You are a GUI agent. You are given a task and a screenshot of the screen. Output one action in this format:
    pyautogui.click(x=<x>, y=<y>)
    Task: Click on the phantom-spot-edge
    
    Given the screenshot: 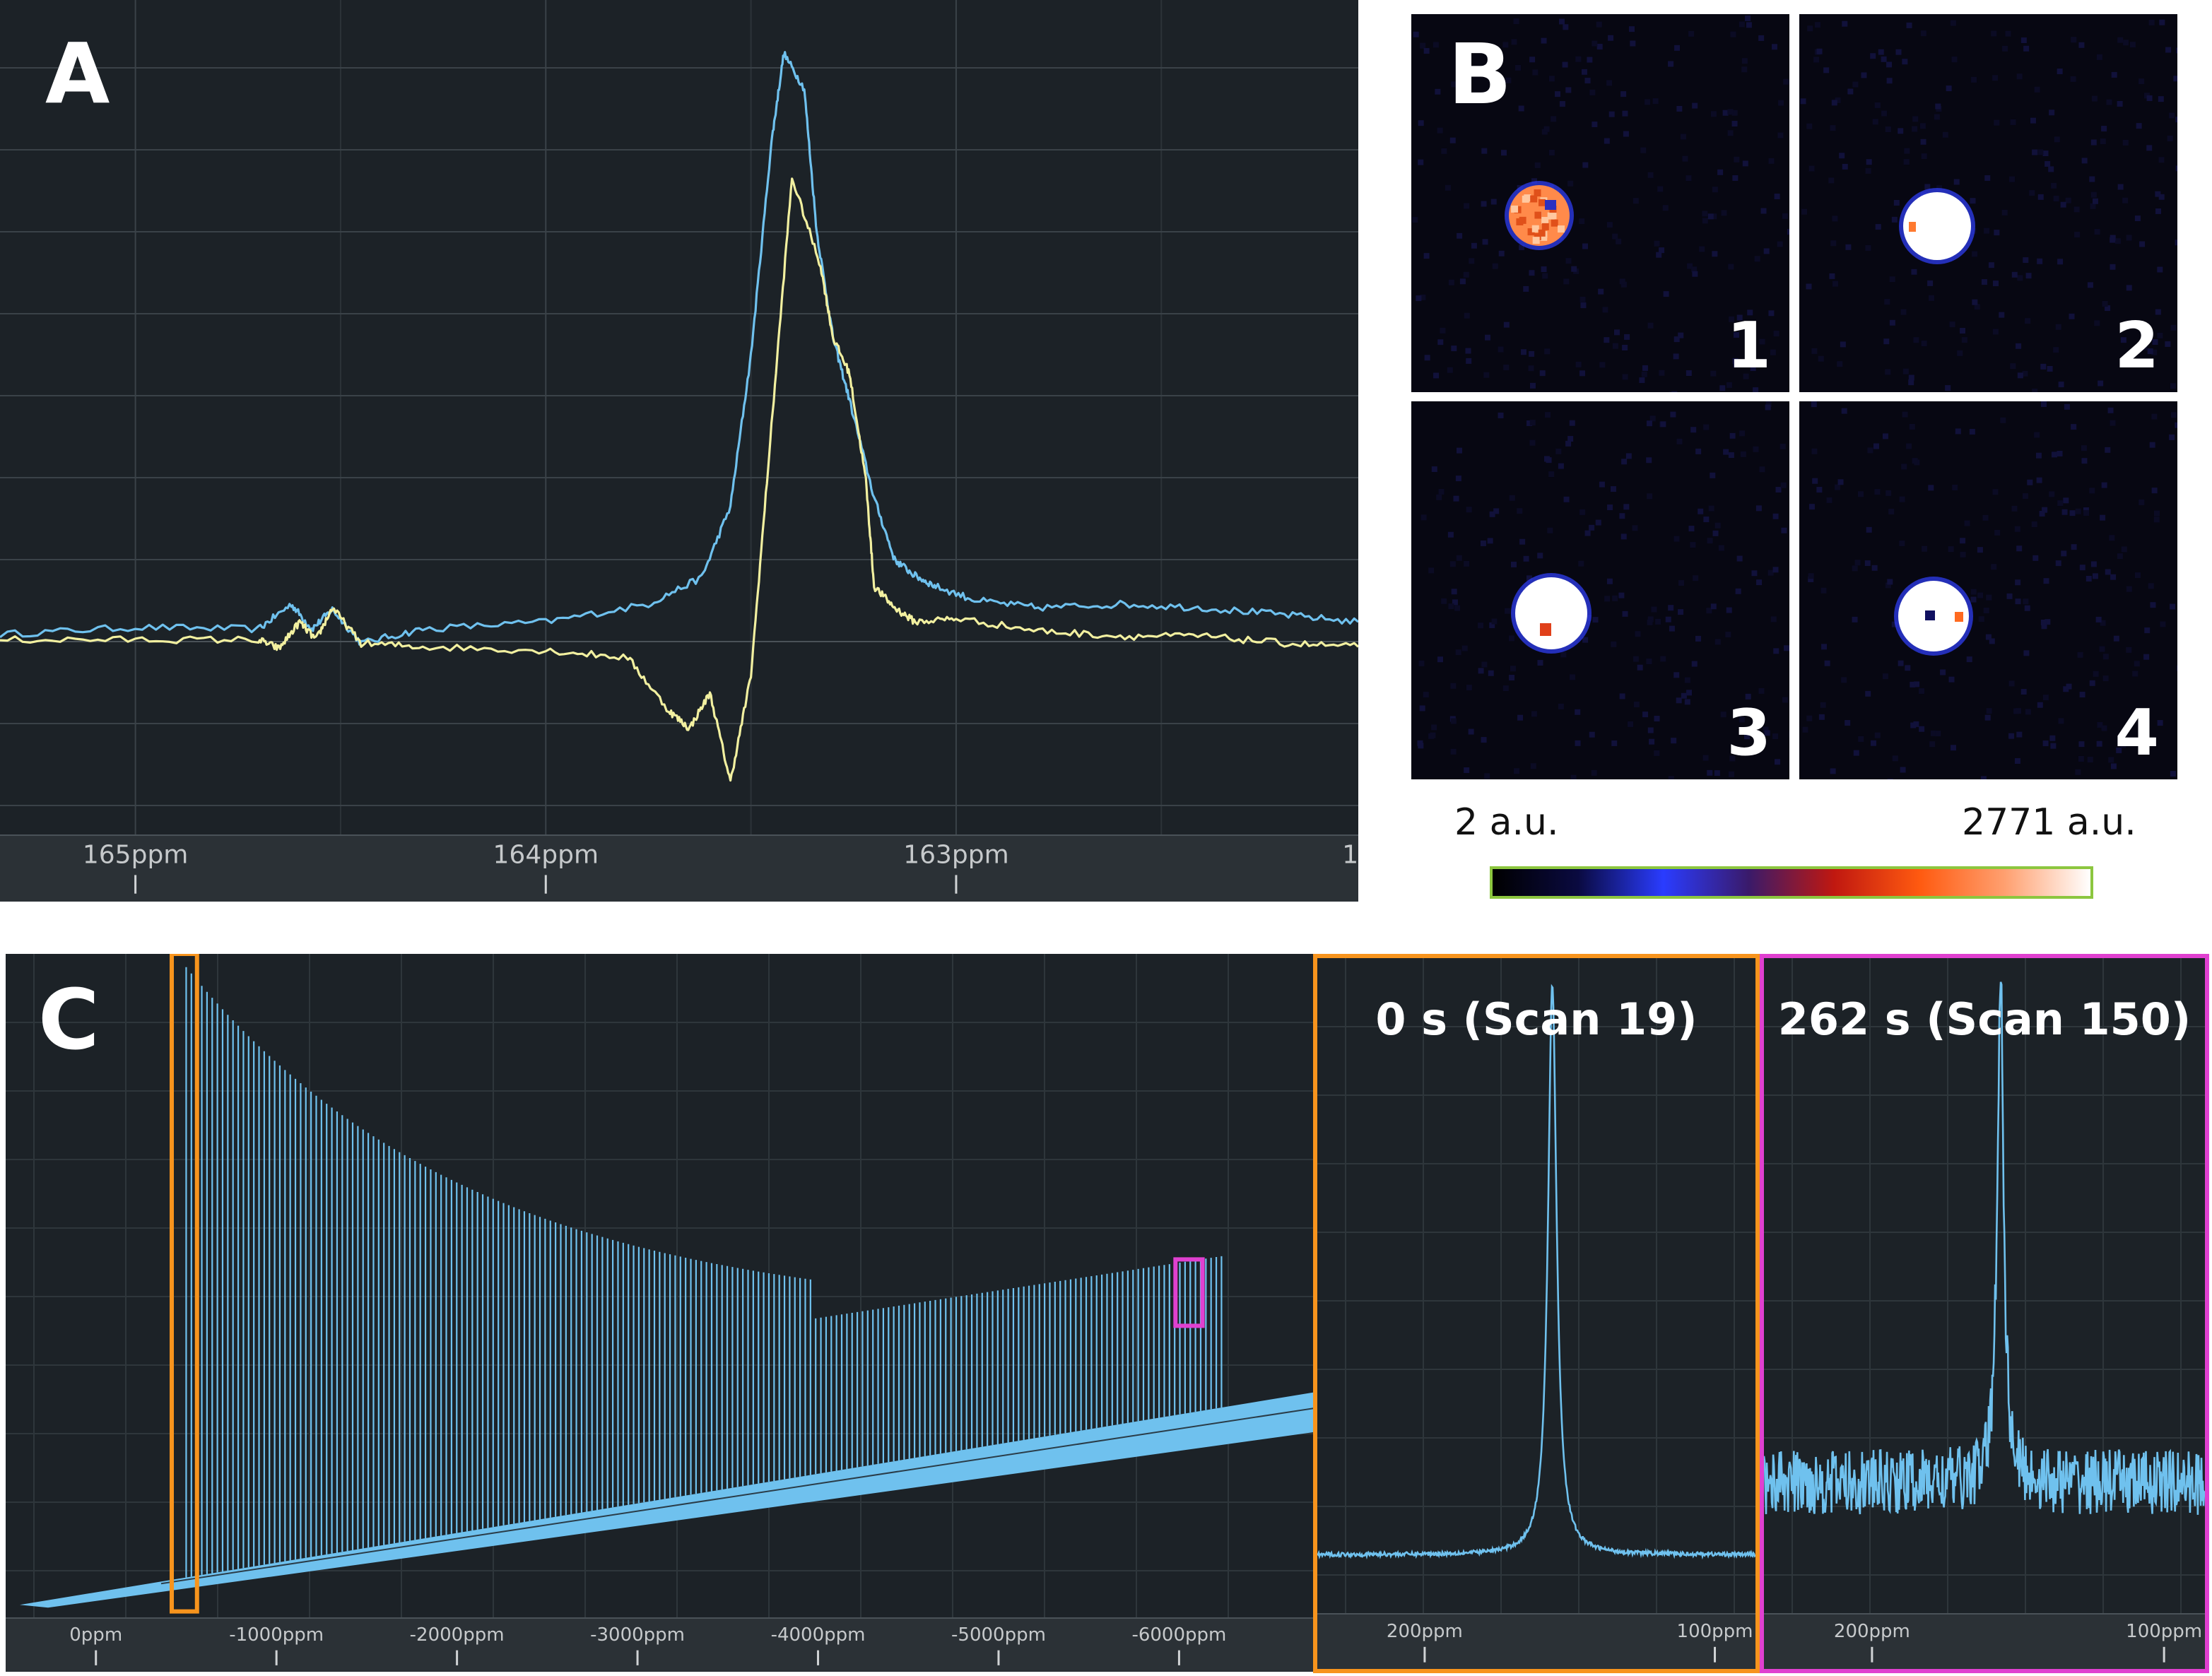 What is the action you would take?
    pyautogui.click(x=1912, y=227)
    